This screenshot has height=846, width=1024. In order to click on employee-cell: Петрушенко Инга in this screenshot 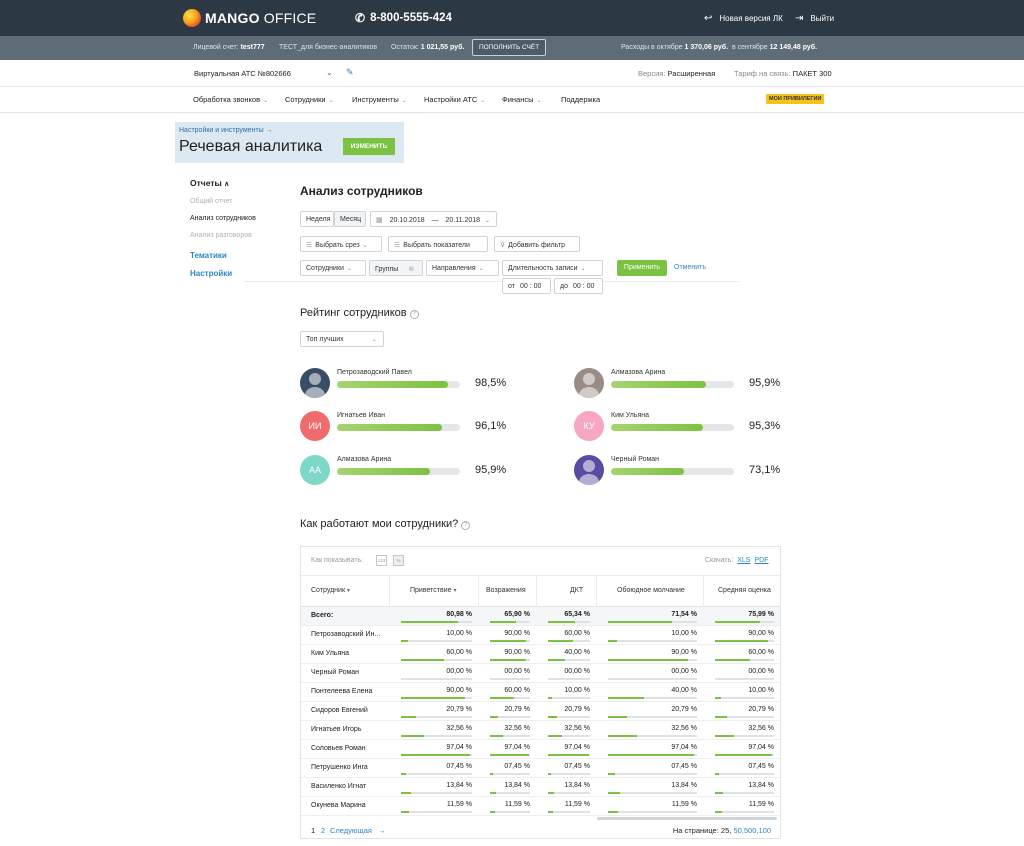, I will do `click(339, 767)`.